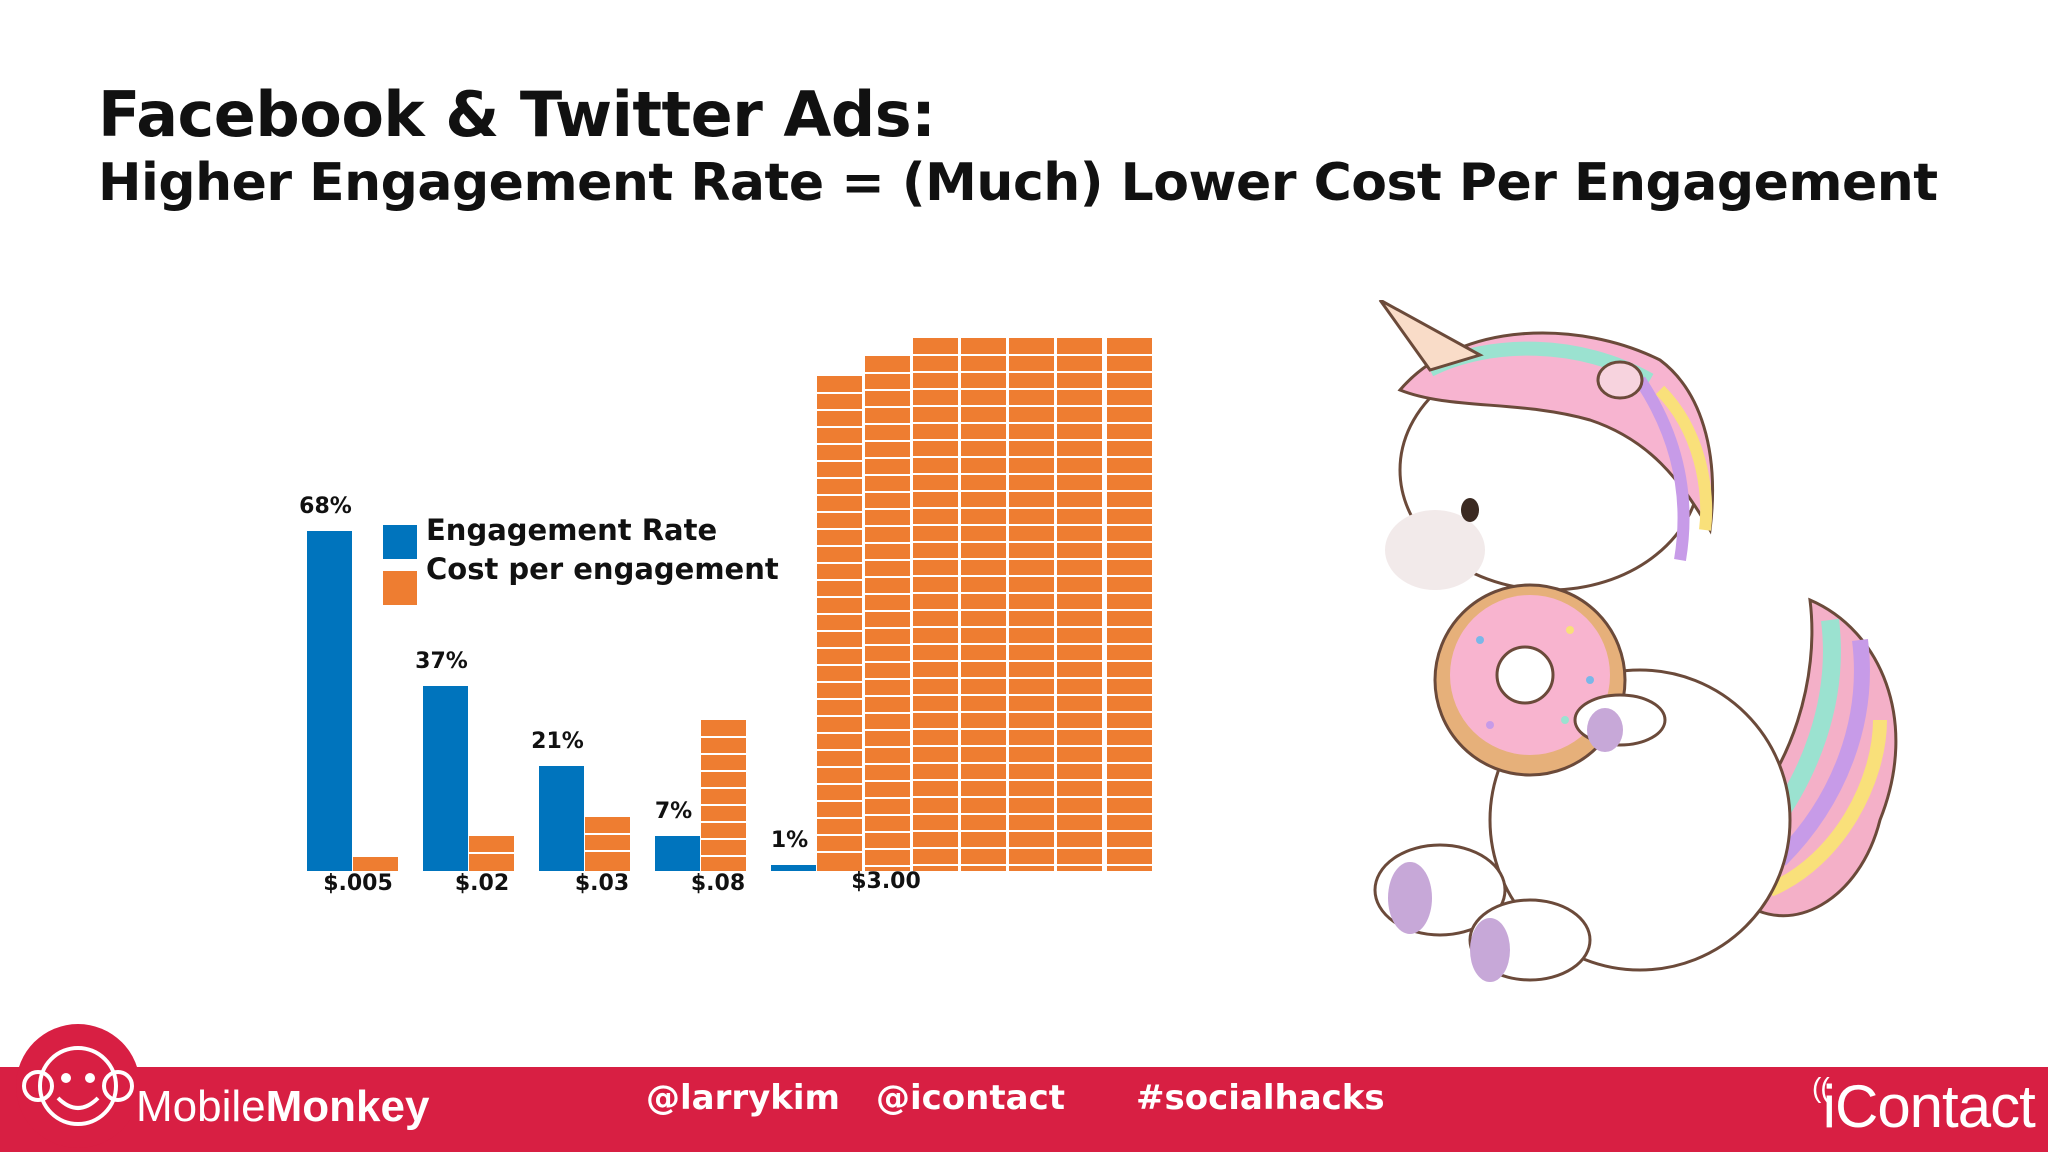  I want to click on engagement-label: 21%, so click(557, 741).